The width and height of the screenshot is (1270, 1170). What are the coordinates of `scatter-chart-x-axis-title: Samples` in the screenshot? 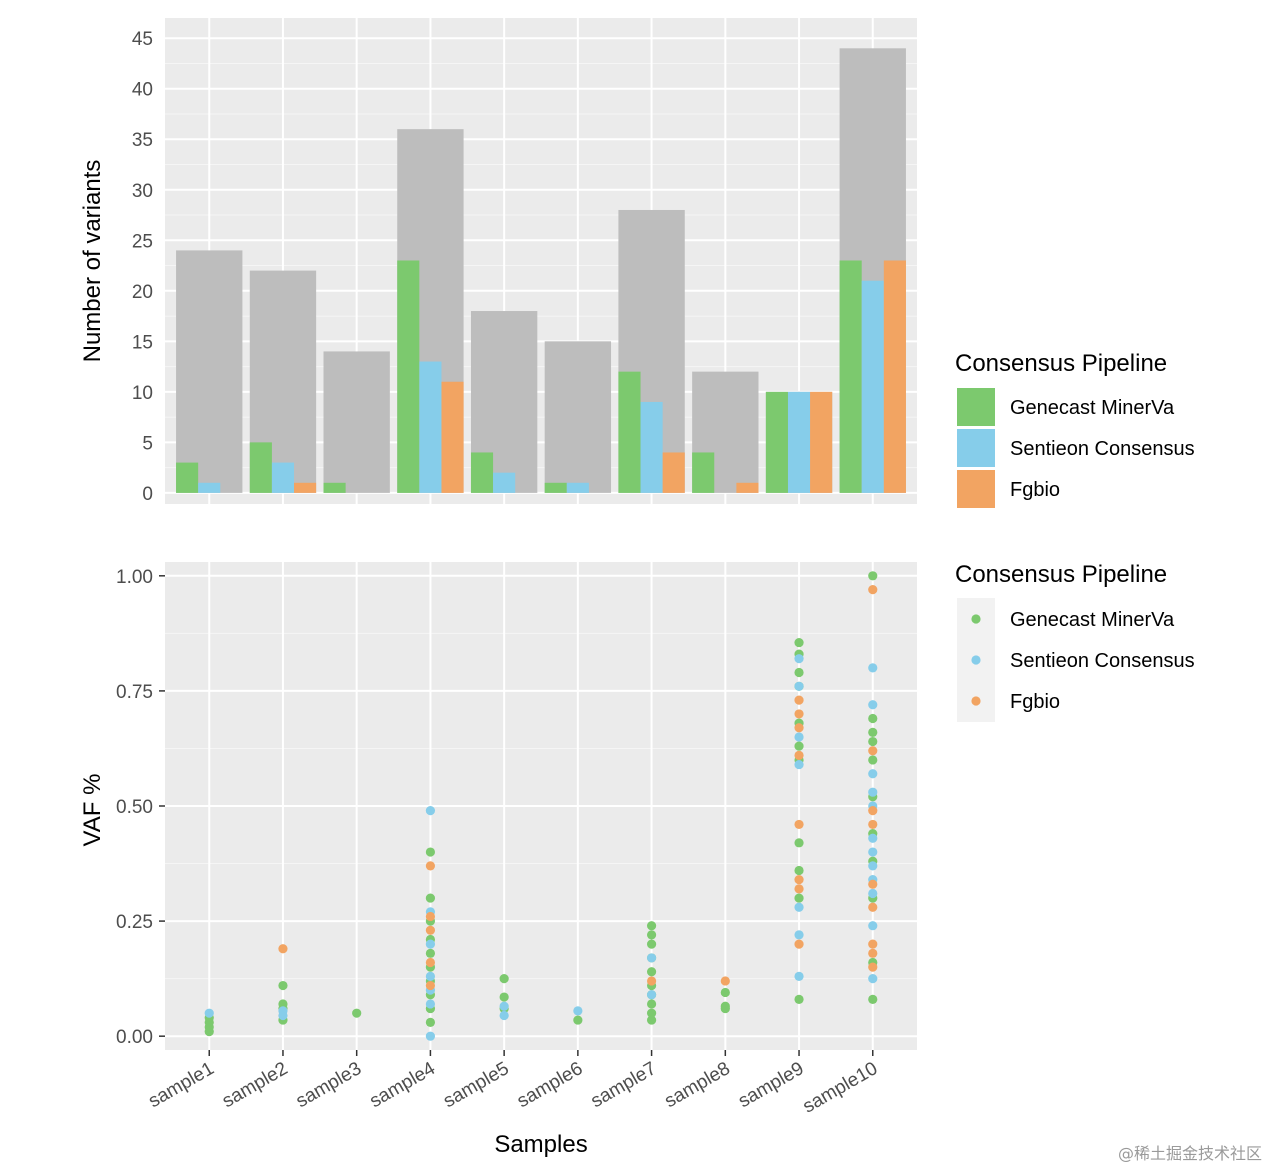 It's located at (540, 1144).